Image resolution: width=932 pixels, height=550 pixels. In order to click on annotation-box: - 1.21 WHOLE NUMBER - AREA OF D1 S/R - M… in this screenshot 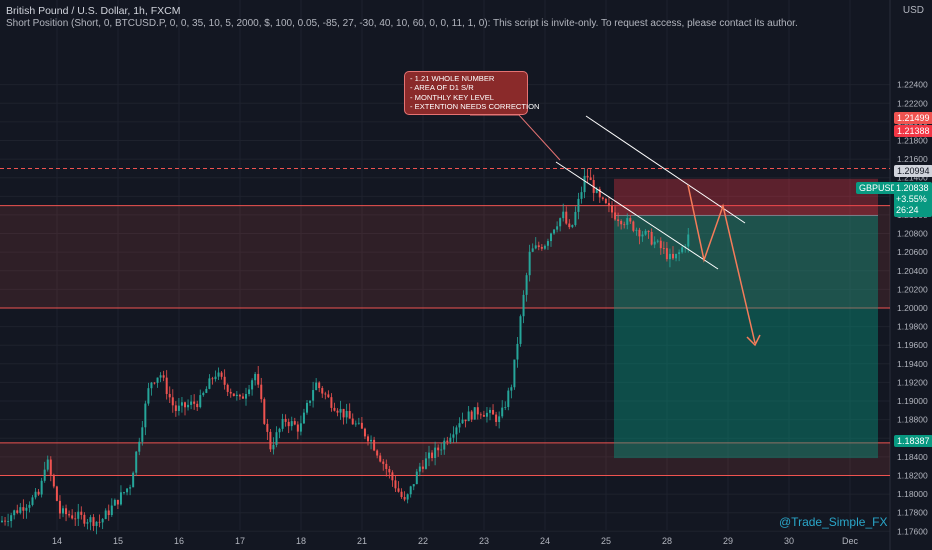, I will do `click(472, 93)`.